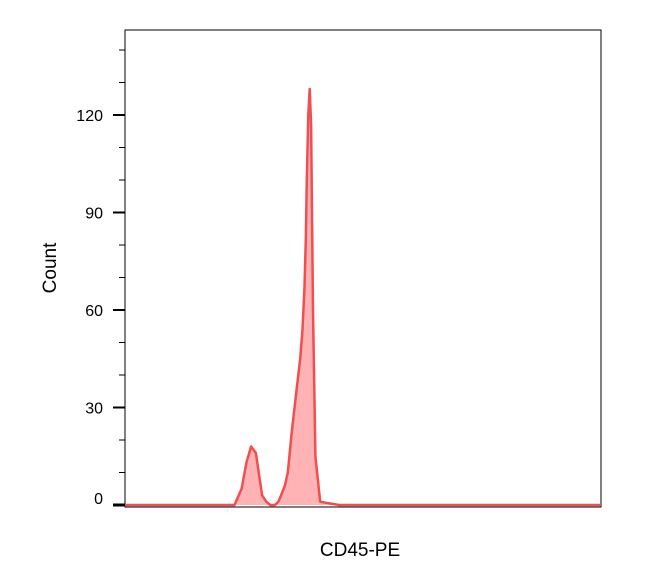  What do you see at coordinates (98, 499) in the screenshot?
I see `y-tick-label: 0` at bounding box center [98, 499].